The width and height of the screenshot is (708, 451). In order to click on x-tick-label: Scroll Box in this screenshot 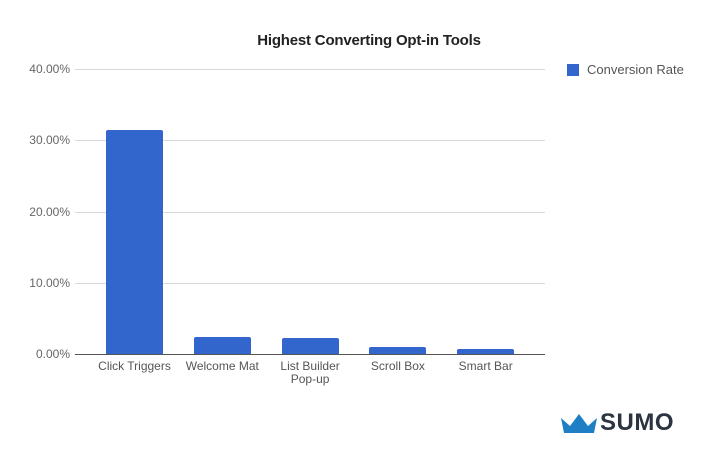, I will do `click(397, 366)`.